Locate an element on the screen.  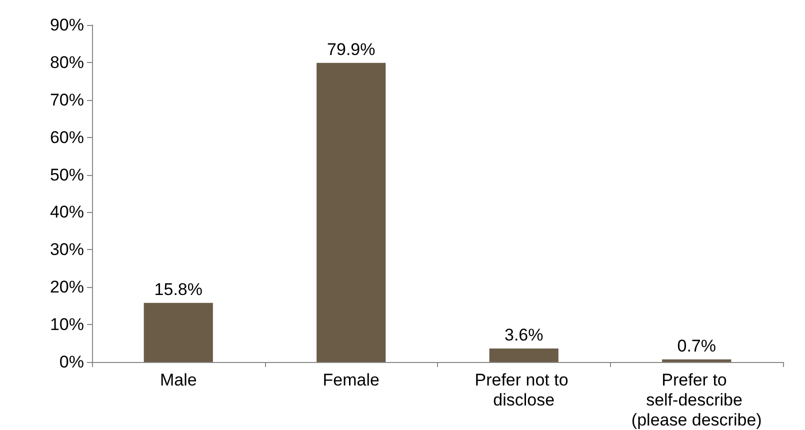
y-tick-label: 70% is located at coordinates (67, 100).